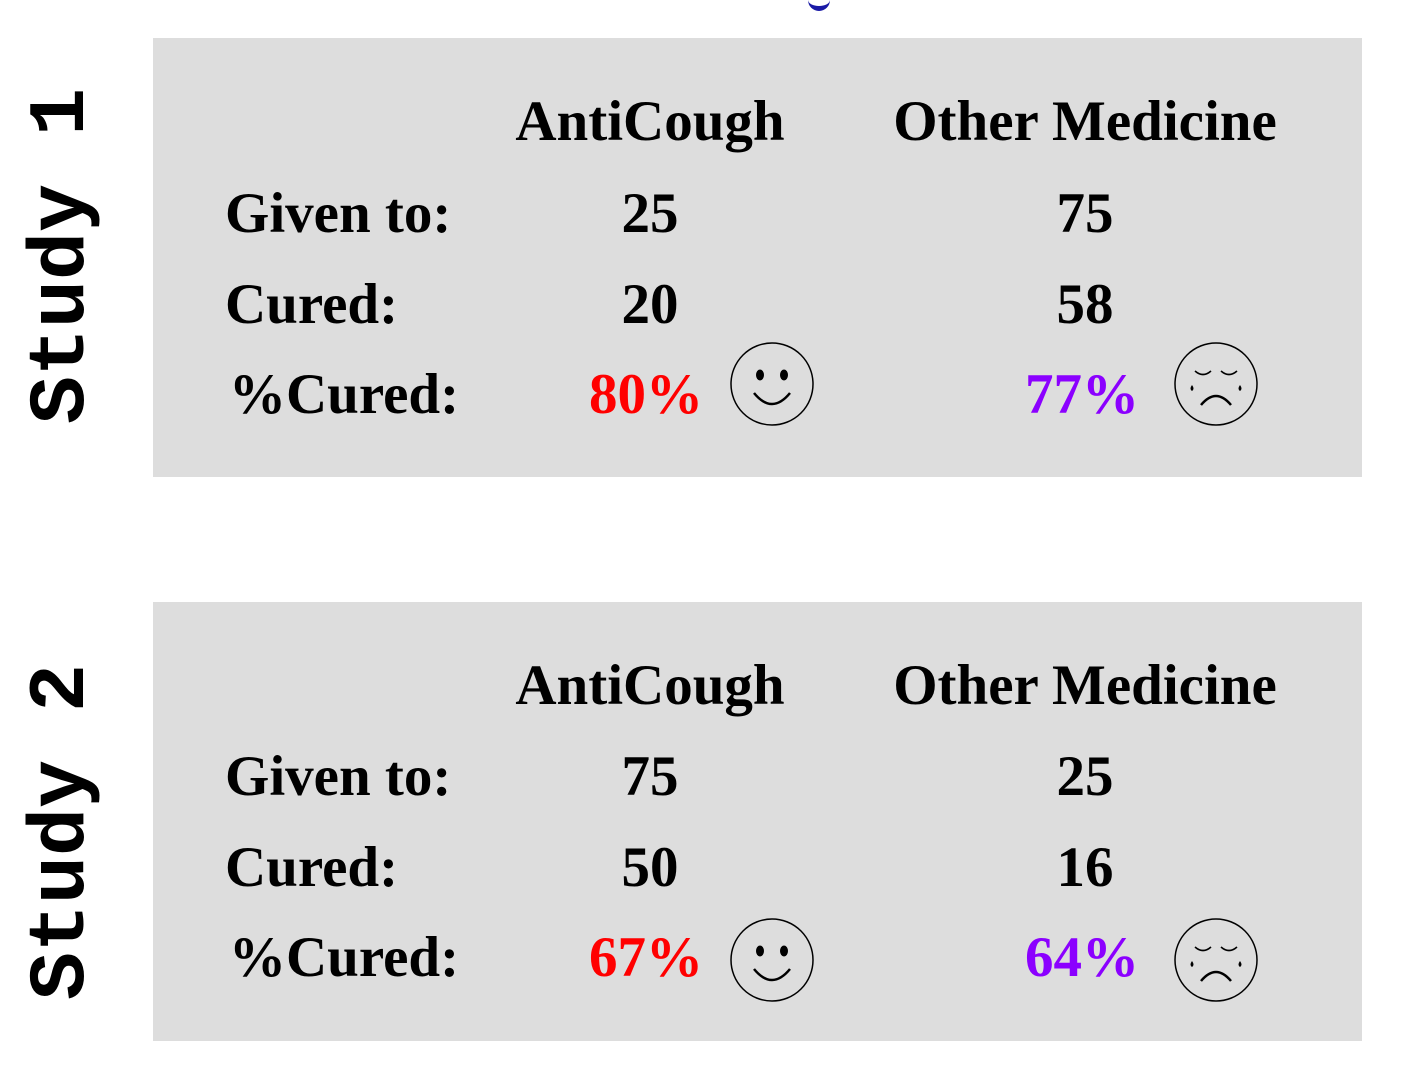 The width and height of the screenshot is (1404, 1084). What do you see at coordinates (650, 304) in the screenshot?
I see `anticough-cured-value: 20` at bounding box center [650, 304].